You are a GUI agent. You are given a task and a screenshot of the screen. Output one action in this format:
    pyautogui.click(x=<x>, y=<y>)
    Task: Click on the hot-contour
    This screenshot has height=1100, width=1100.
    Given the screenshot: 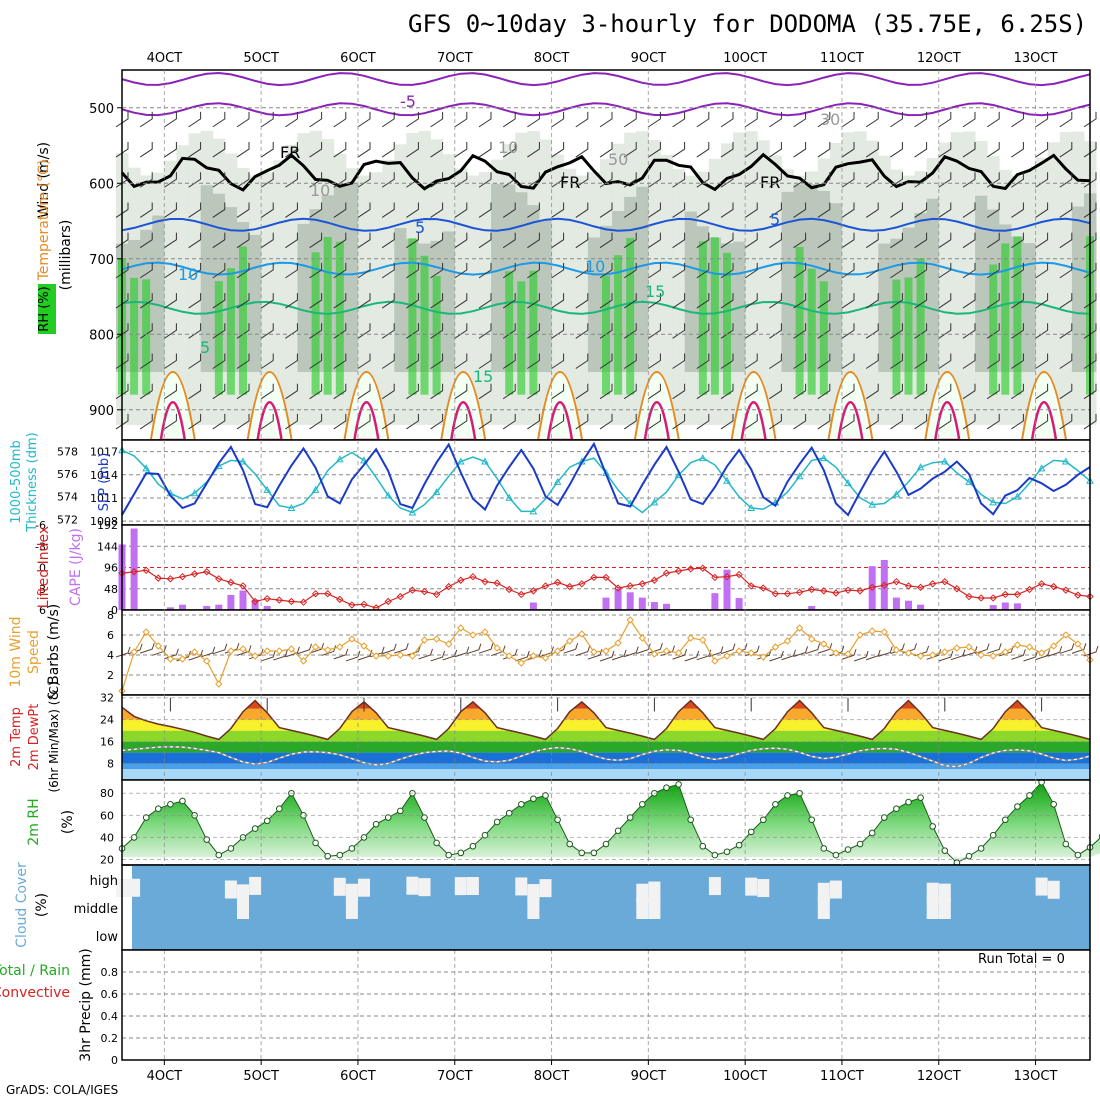 What is the action you would take?
    pyautogui.click(x=754, y=421)
    